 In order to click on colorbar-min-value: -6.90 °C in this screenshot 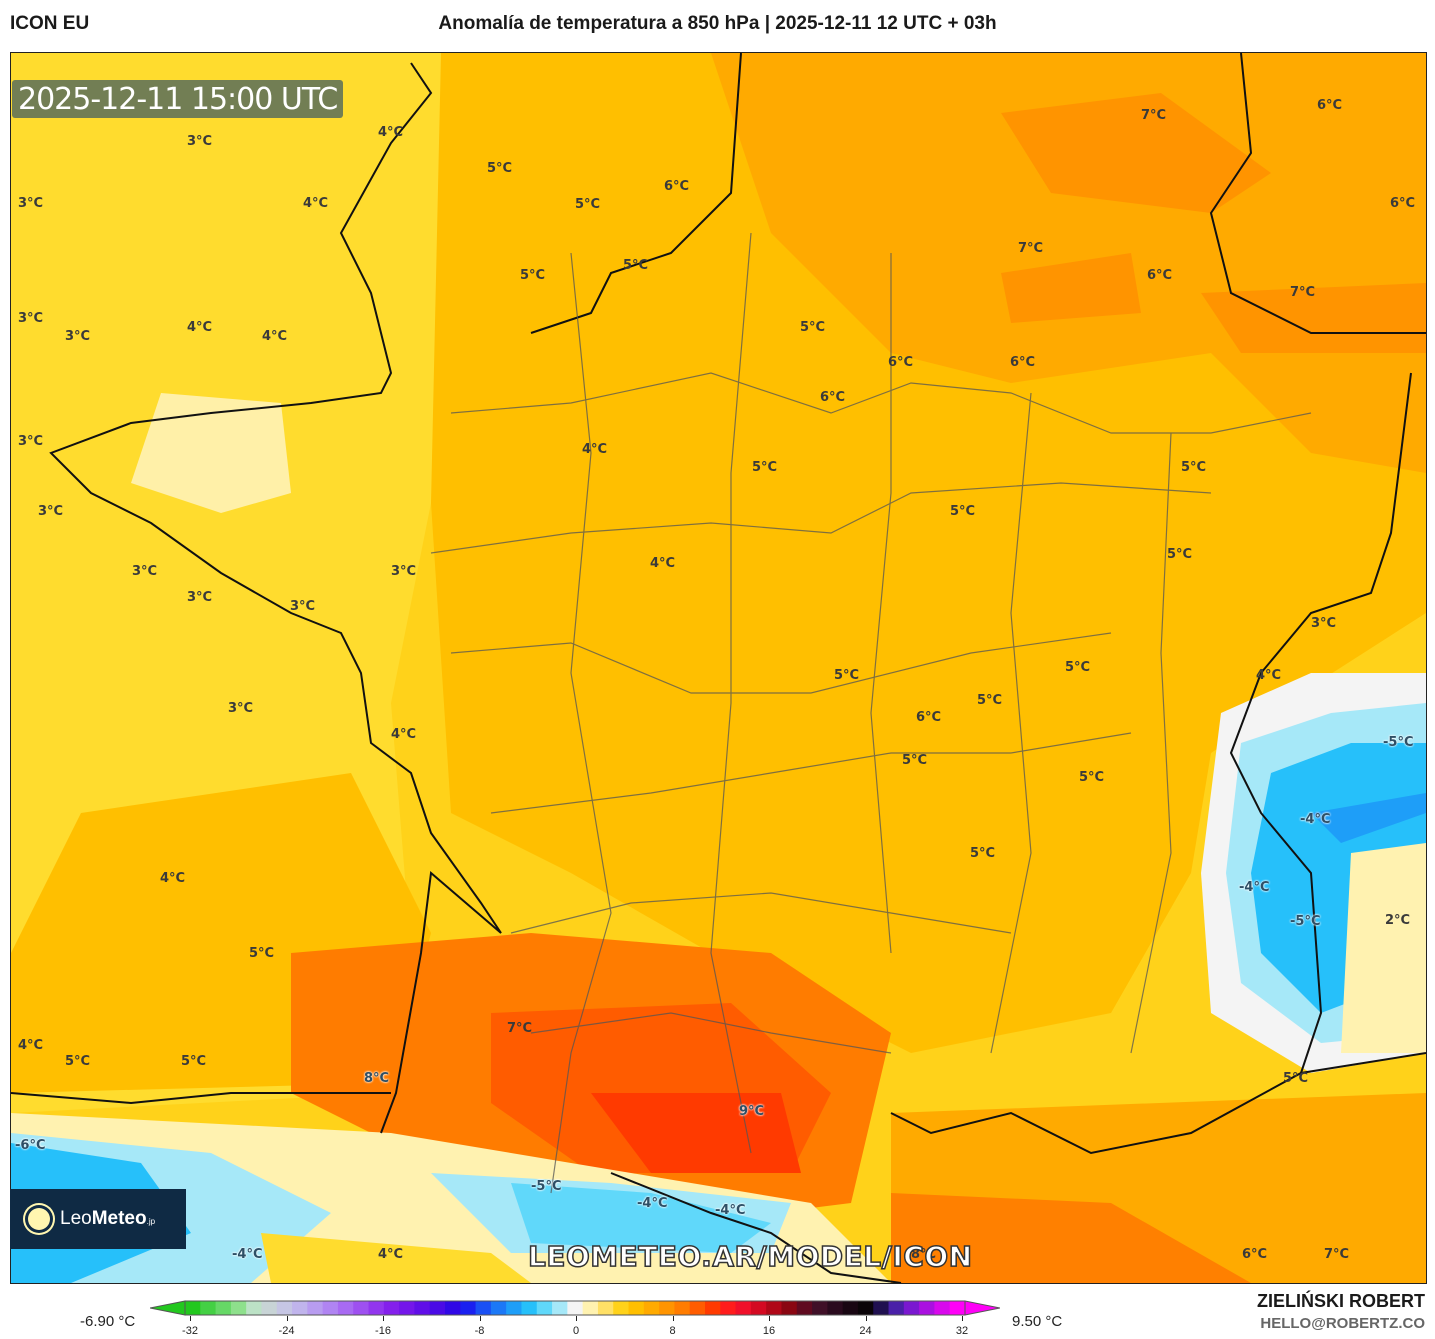, I will do `click(108, 1321)`.